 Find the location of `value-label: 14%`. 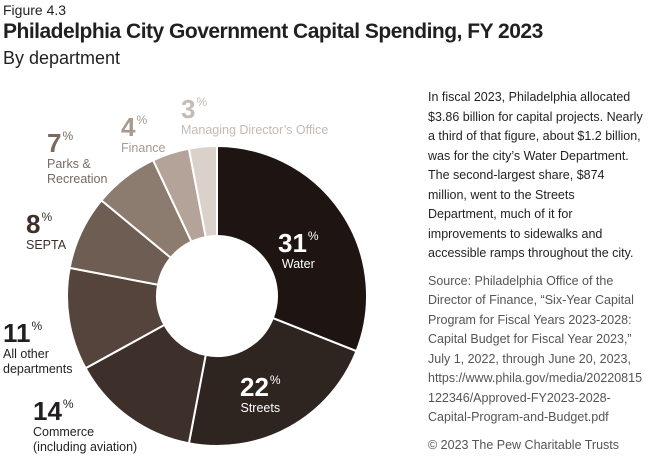

value-label: 14% is located at coordinates (85, 407).